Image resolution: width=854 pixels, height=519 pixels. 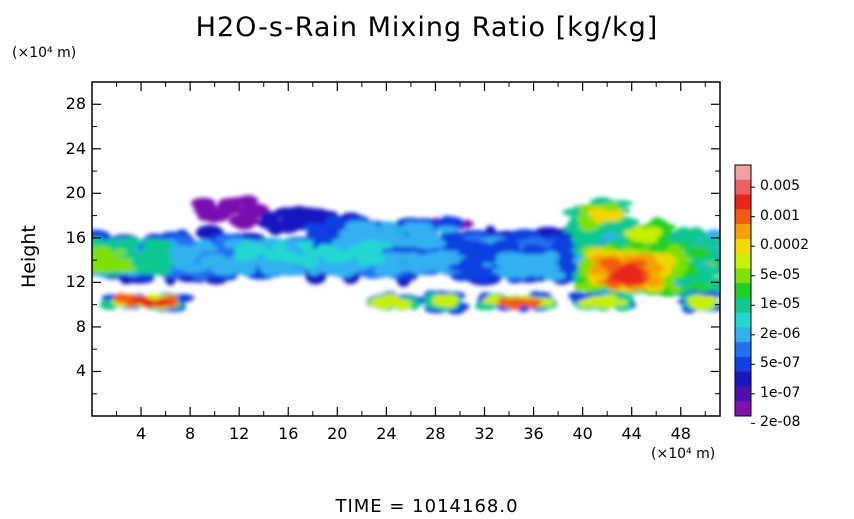 What do you see at coordinates (582, 433) in the screenshot?
I see `x-tick-label: 40` at bounding box center [582, 433].